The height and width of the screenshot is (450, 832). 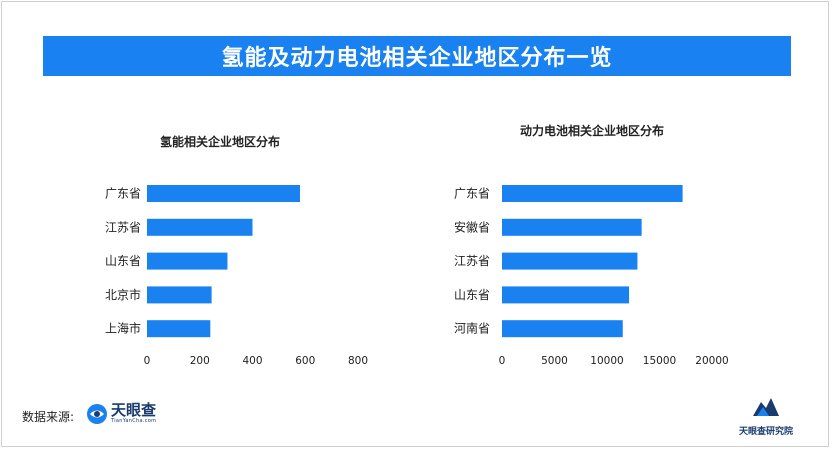 What do you see at coordinates (147, 361) in the screenshot?
I see `tick-label-0-0: 0` at bounding box center [147, 361].